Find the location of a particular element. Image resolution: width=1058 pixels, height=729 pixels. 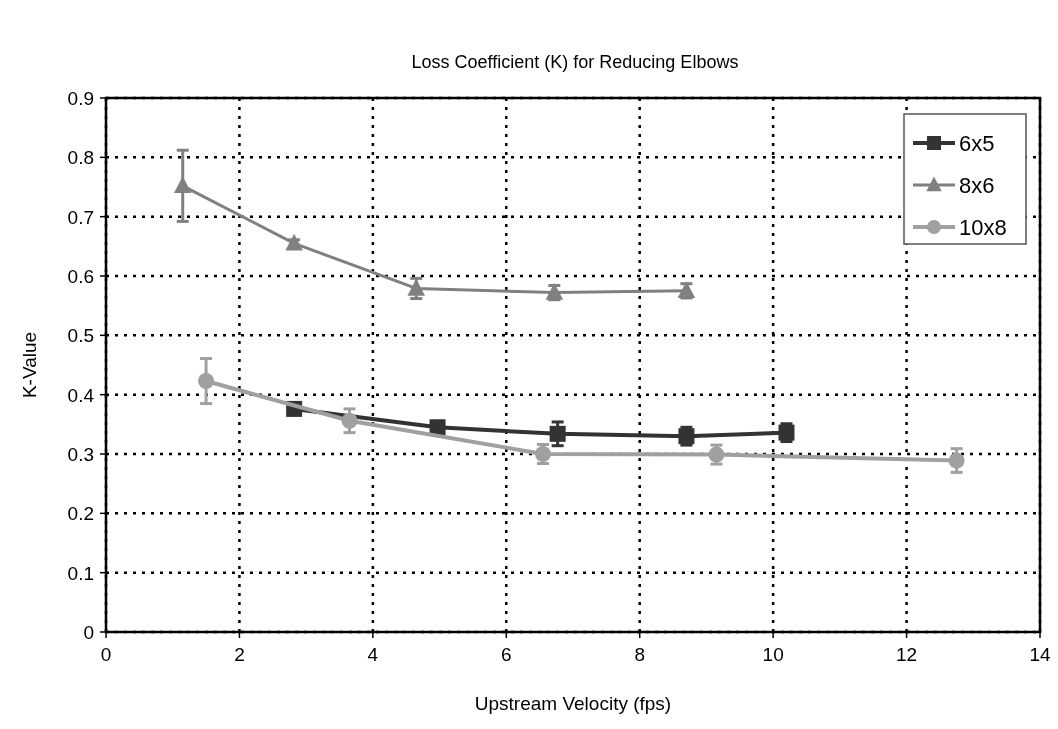

legend-label: 10x8 is located at coordinates (983, 227).